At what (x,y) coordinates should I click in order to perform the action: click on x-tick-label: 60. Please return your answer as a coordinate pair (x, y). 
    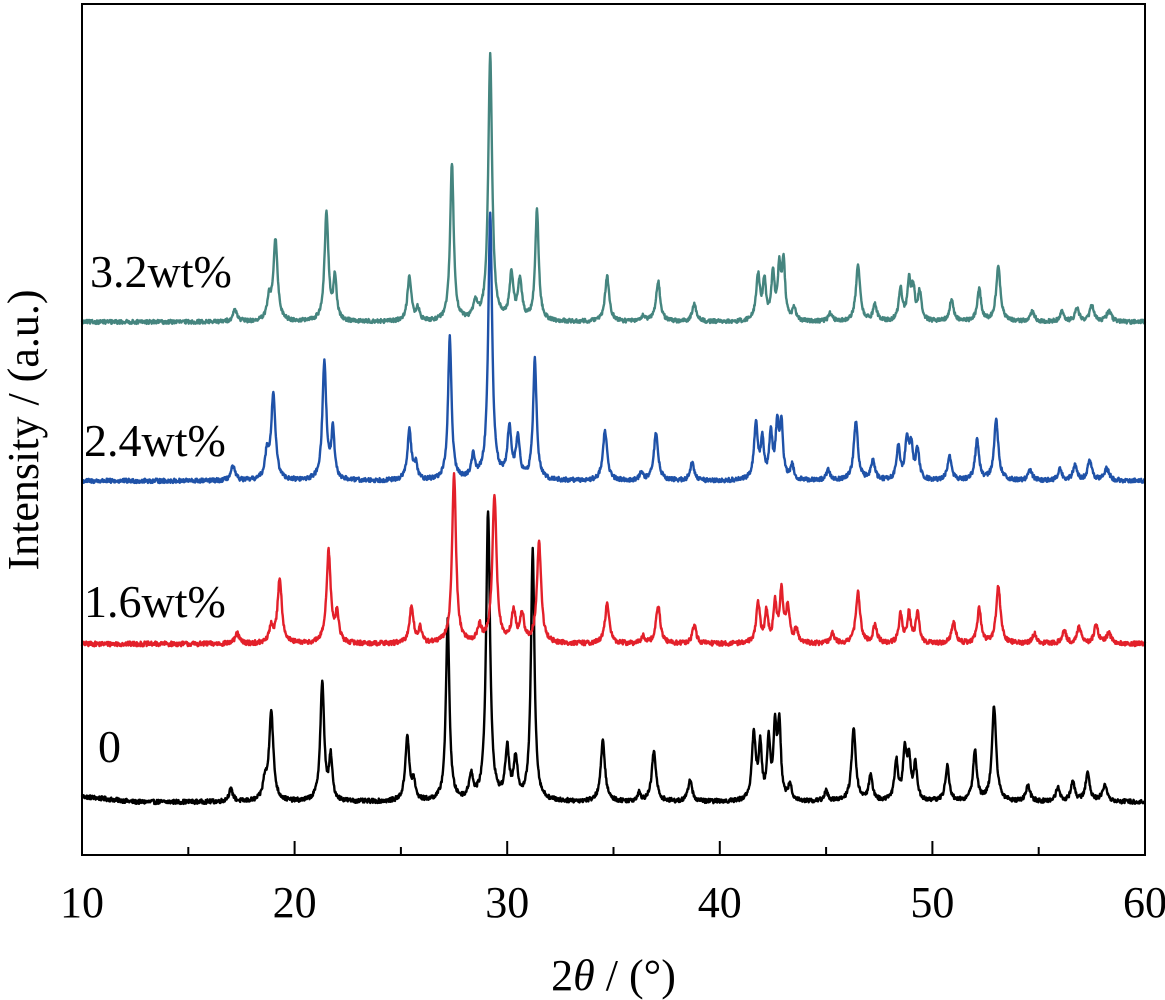
    Looking at the image, I should click on (1144, 902).